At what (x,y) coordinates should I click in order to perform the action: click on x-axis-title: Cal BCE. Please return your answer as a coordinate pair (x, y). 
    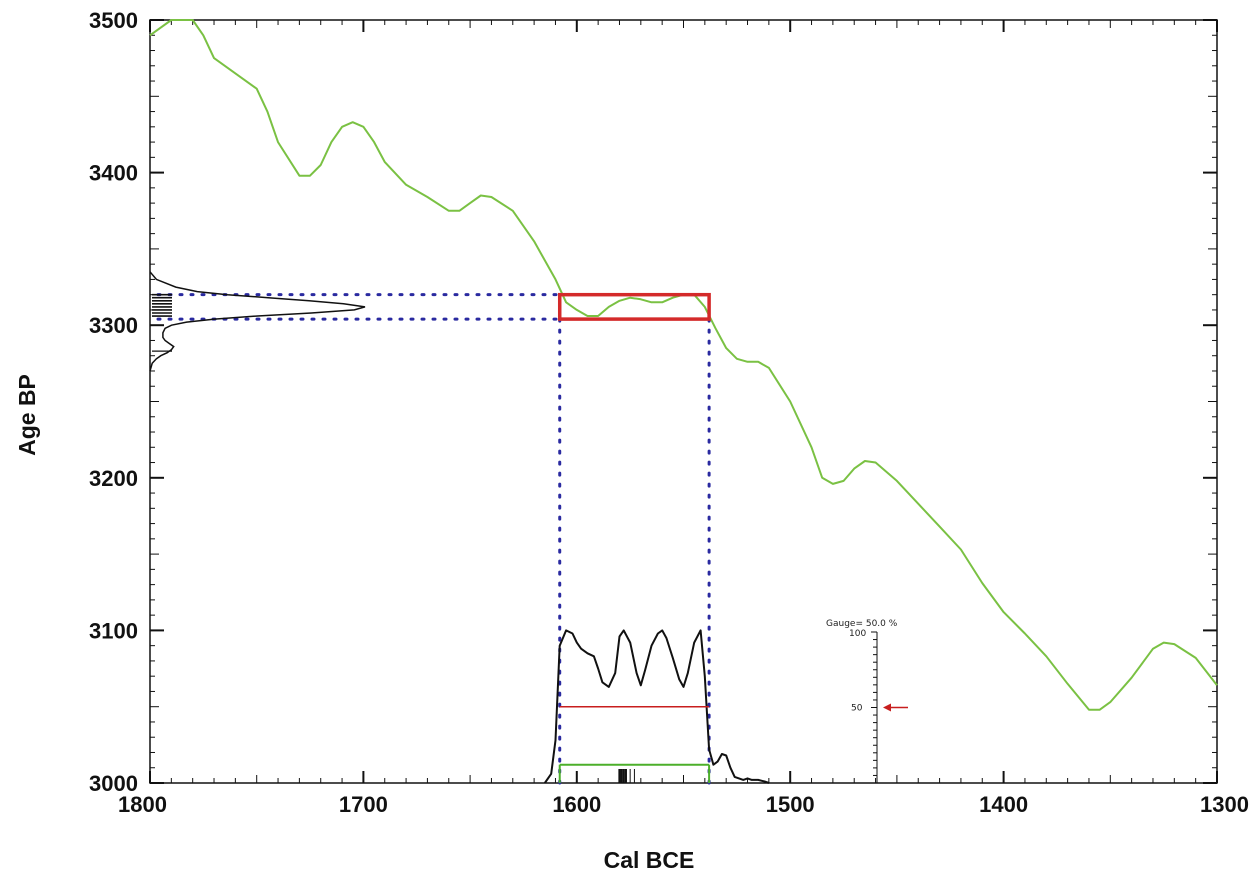
    Looking at the image, I should click on (649, 860).